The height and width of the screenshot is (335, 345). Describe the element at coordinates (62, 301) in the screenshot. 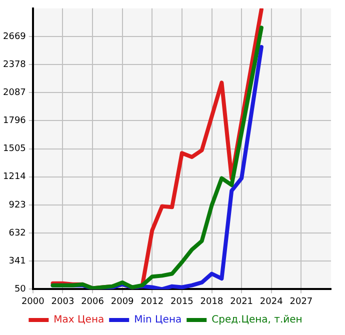

I see `x-tick-label: 2003` at that location.